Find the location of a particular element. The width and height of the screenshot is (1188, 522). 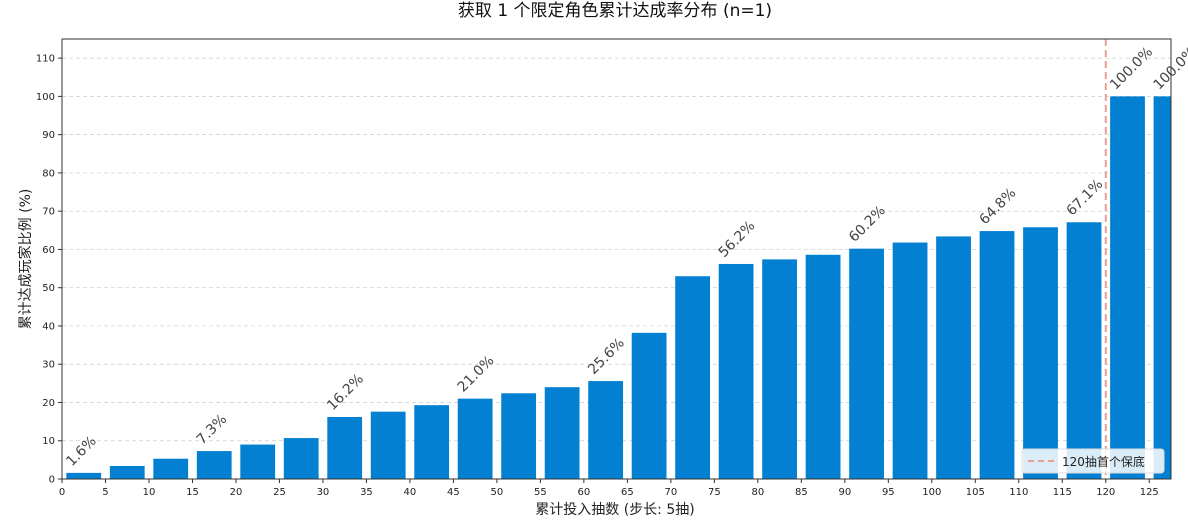

x-tick-label: 105 is located at coordinates (975, 492).